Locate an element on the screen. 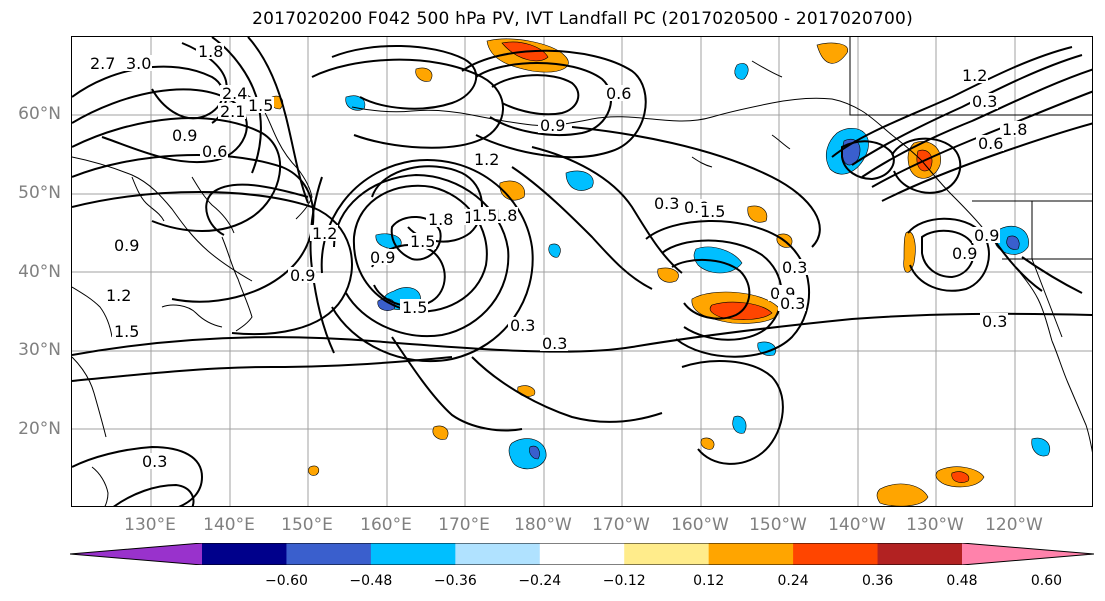  lon-label-160w: 160°W is located at coordinates (700, 525).